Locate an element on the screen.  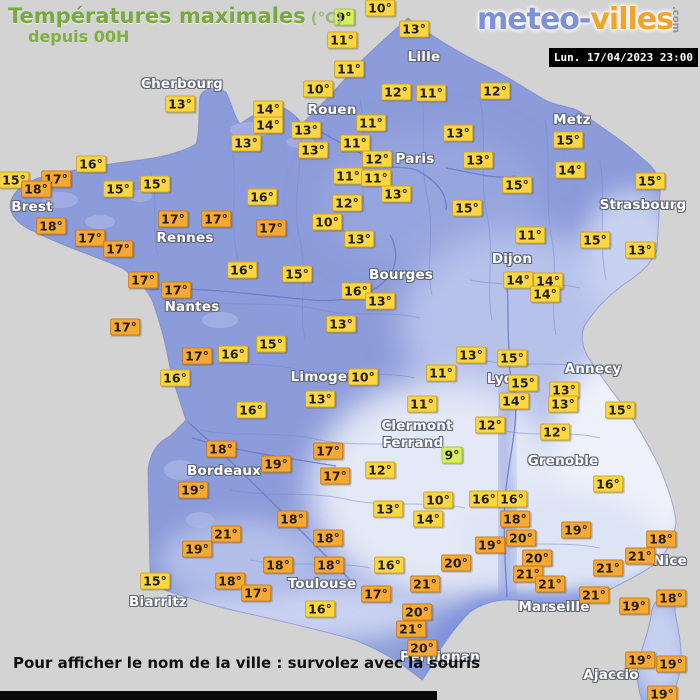
temperature-label: 9° is located at coordinates (452, 455).